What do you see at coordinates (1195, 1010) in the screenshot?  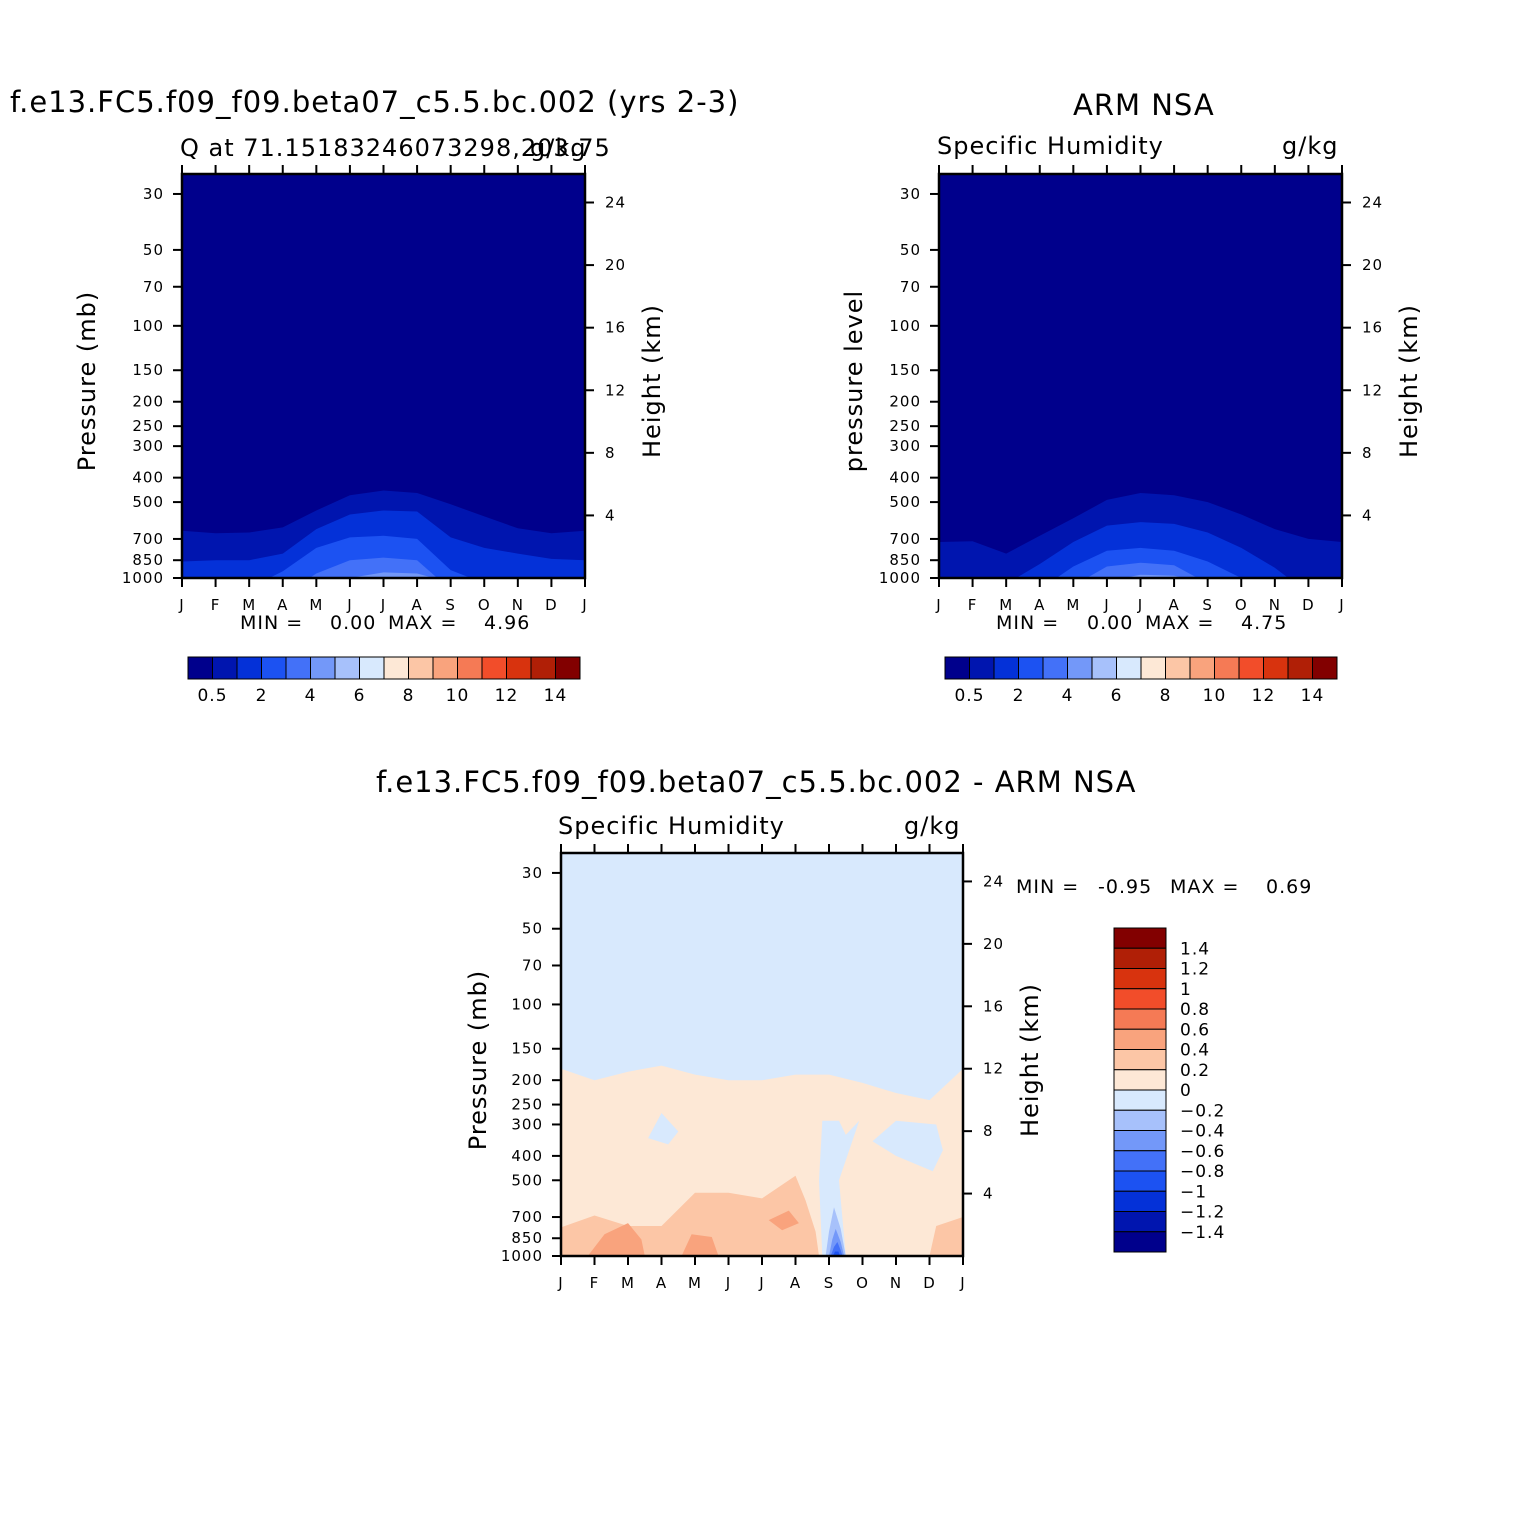 I see `diff-colorbar-label: 0.8` at bounding box center [1195, 1010].